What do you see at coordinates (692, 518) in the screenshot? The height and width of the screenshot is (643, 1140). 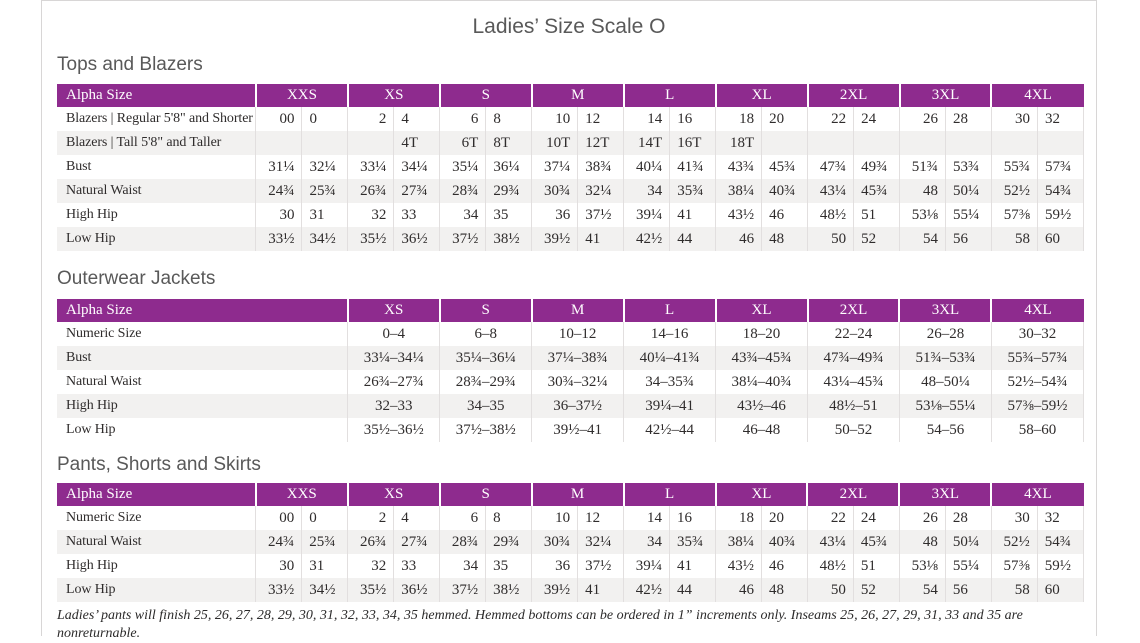 I see `size-value-cell: 16` at bounding box center [692, 518].